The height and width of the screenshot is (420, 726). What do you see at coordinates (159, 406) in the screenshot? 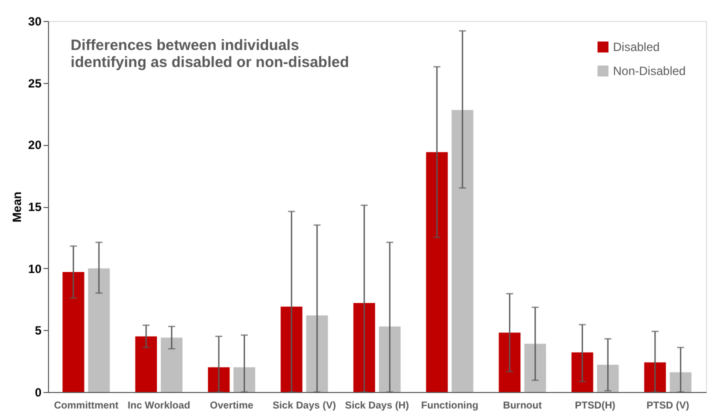
I see `x-tick-label: Inc Workload` at bounding box center [159, 406].